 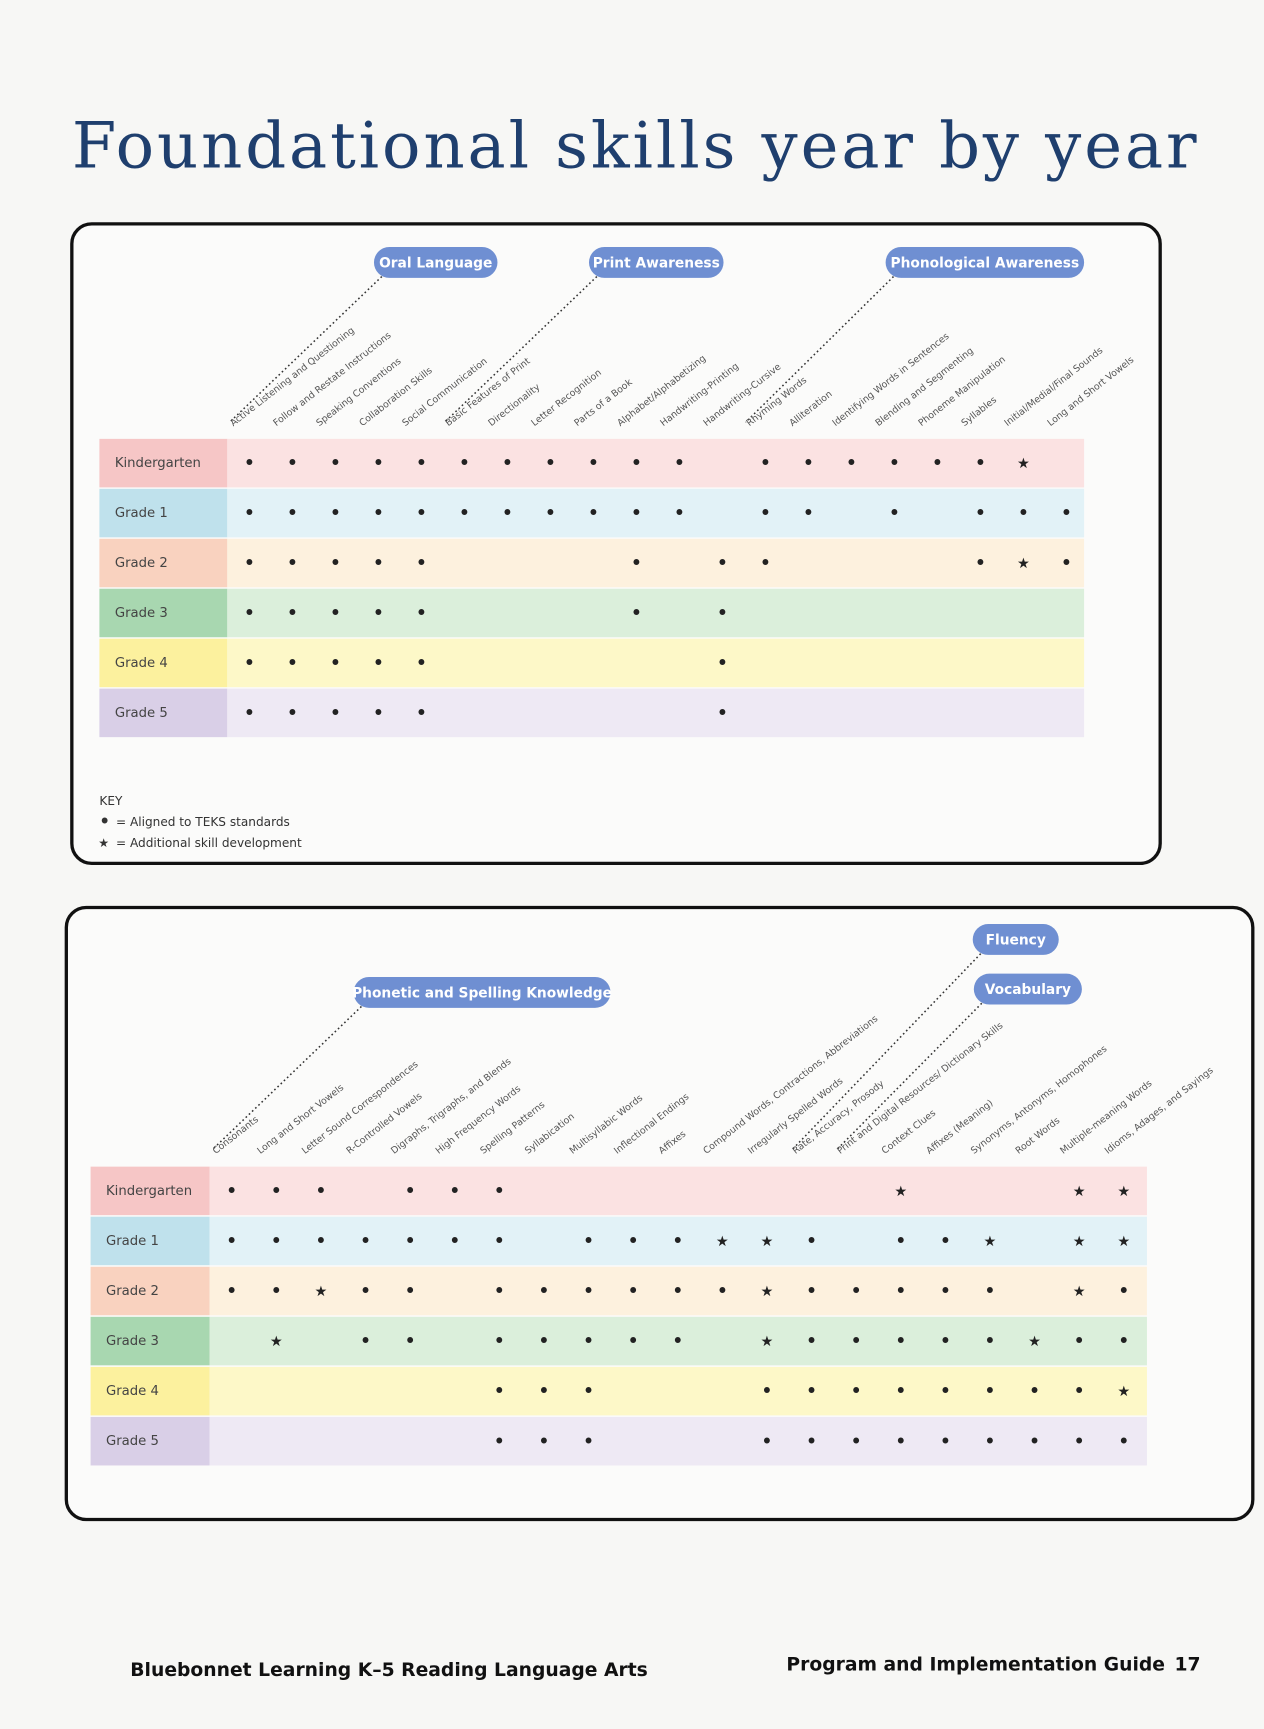 What do you see at coordinates (1028, 990) in the screenshot?
I see `group-label: Vocabulary` at bounding box center [1028, 990].